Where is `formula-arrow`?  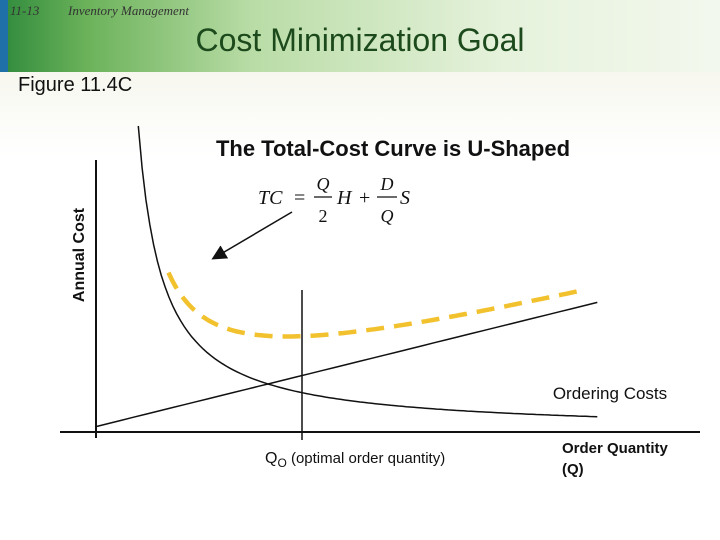
formula-arrow is located at coordinates (252, 235).